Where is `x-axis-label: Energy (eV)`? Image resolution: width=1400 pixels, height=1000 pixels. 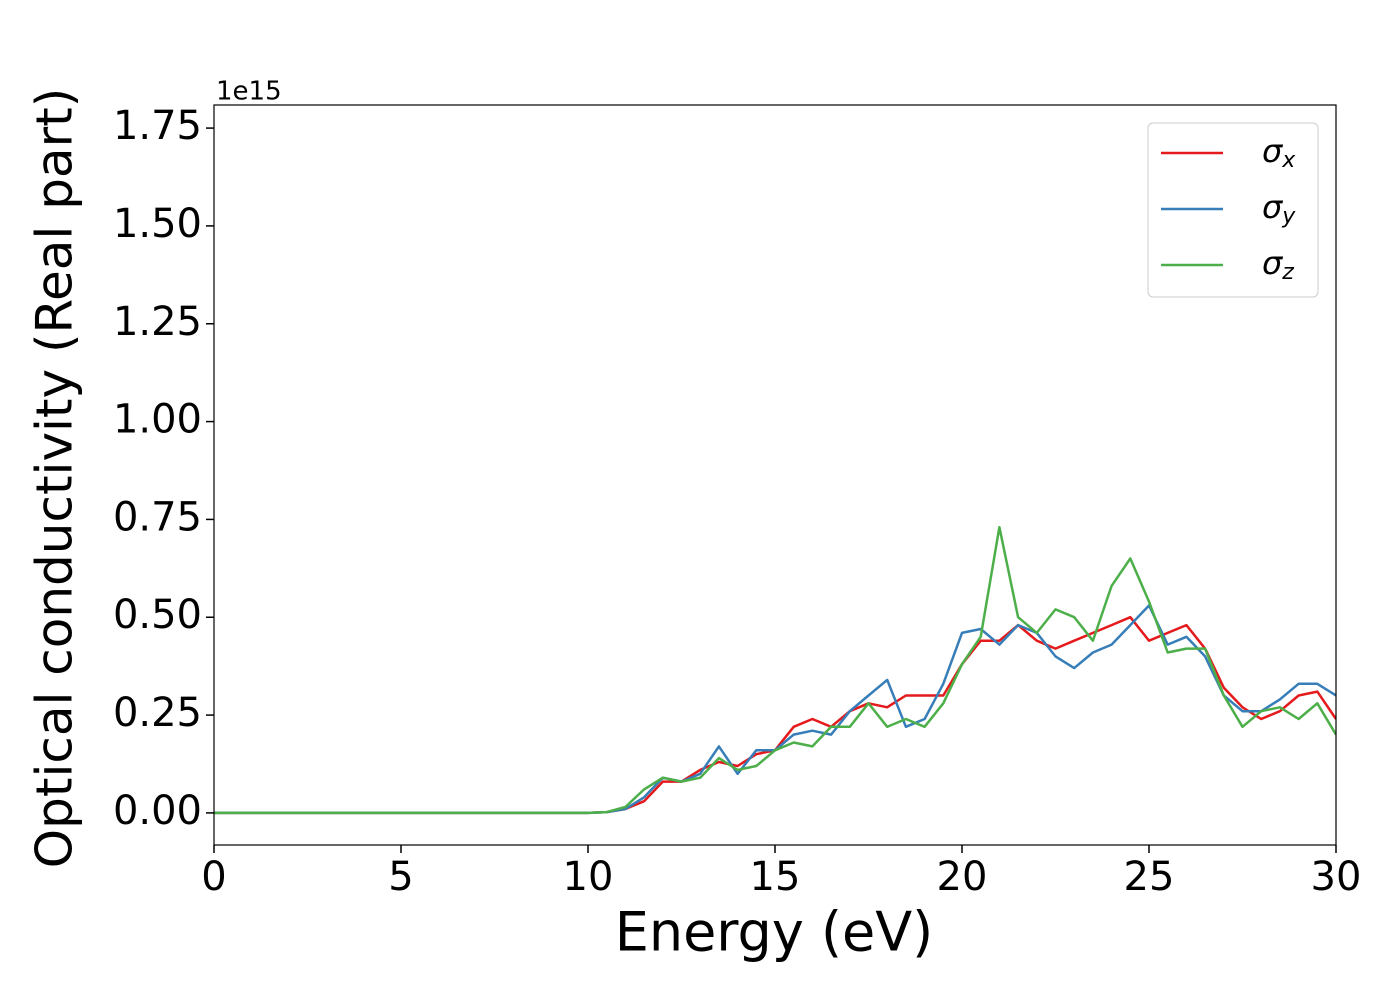
x-axis-label: Energy (eV) is located at coordinates (774, 932).